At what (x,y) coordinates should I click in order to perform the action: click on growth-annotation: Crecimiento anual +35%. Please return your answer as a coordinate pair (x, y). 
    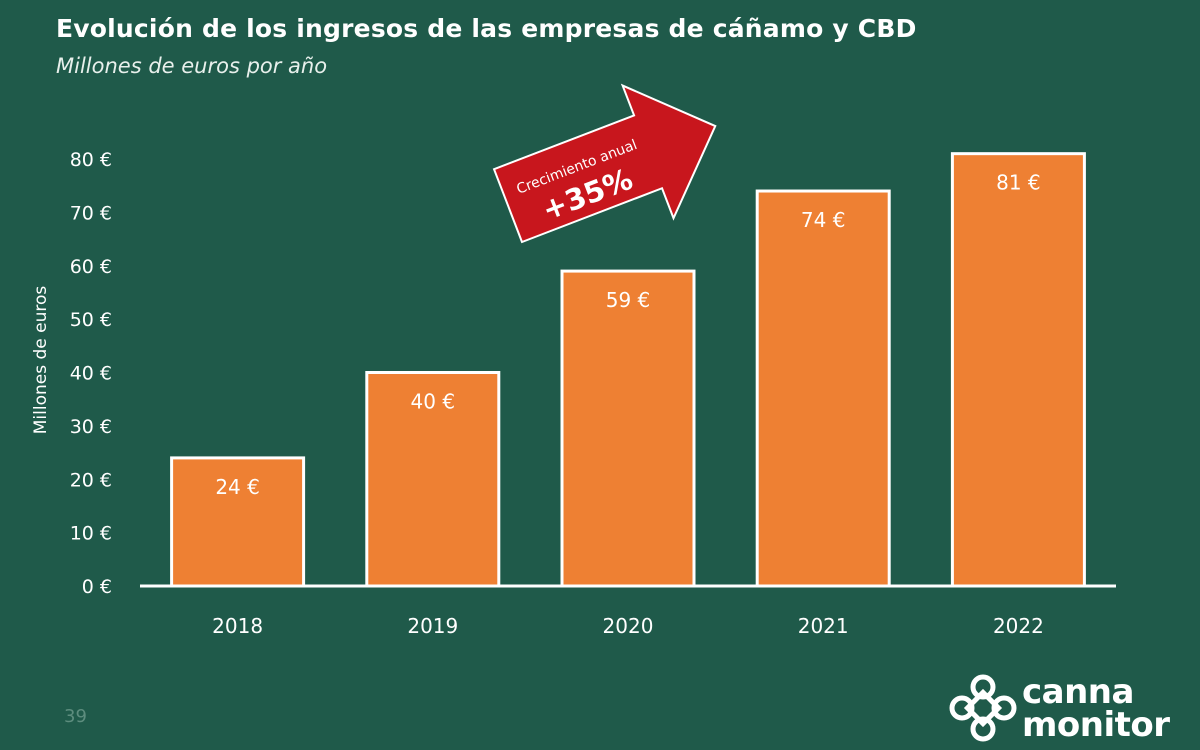
    Looking at the image, I should click on (604, 163).